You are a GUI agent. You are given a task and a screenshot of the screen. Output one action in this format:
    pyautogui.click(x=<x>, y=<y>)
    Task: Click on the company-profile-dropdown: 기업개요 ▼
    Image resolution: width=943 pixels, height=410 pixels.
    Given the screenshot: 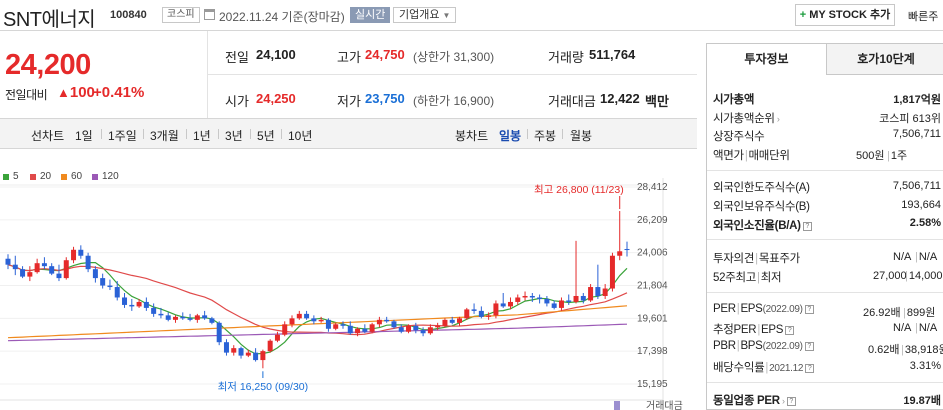 What is the action you would take?
    pyautogui.click(x=425, y=15)
    